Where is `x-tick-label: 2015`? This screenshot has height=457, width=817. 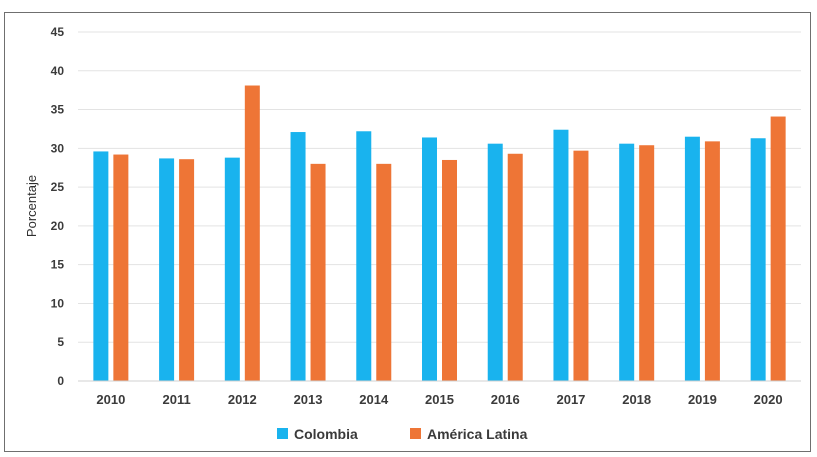
x-tick-label: 2015 is located at coordinates (439, 399).